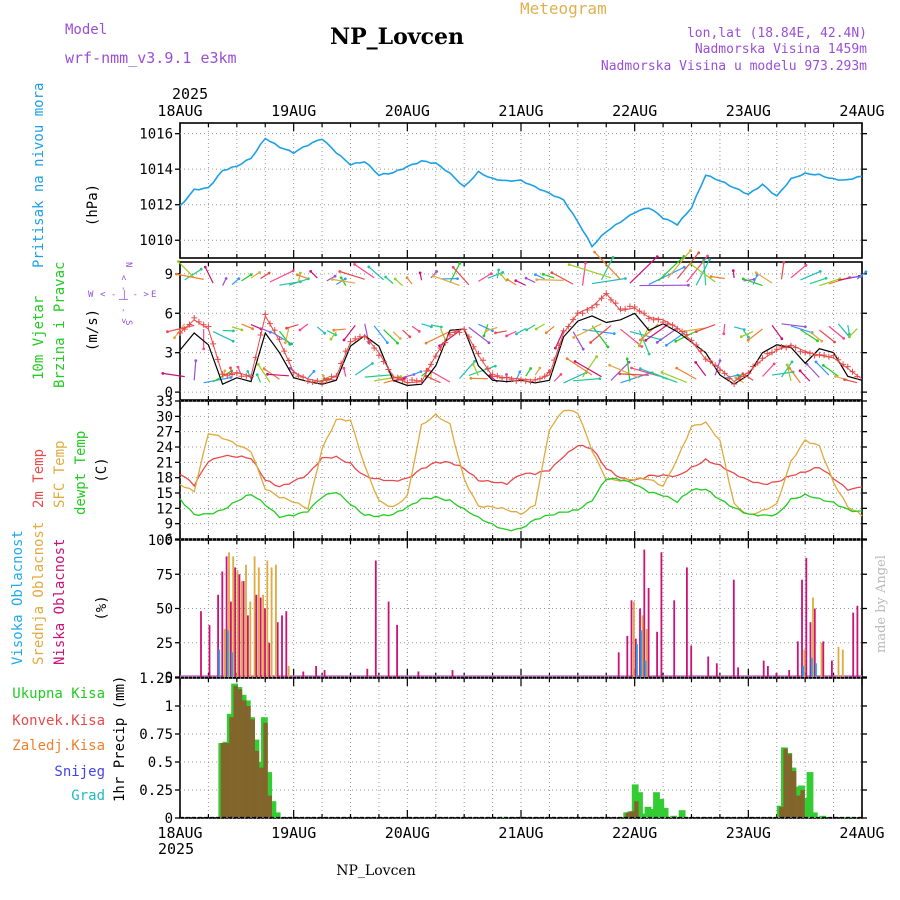 Image resolution: width=900 pixels, height=900 pixels. Describe the element at coordinates (781, 49) in the screenshot. I see `elevation-info: Nadmorska Visina 1459m` at that location.